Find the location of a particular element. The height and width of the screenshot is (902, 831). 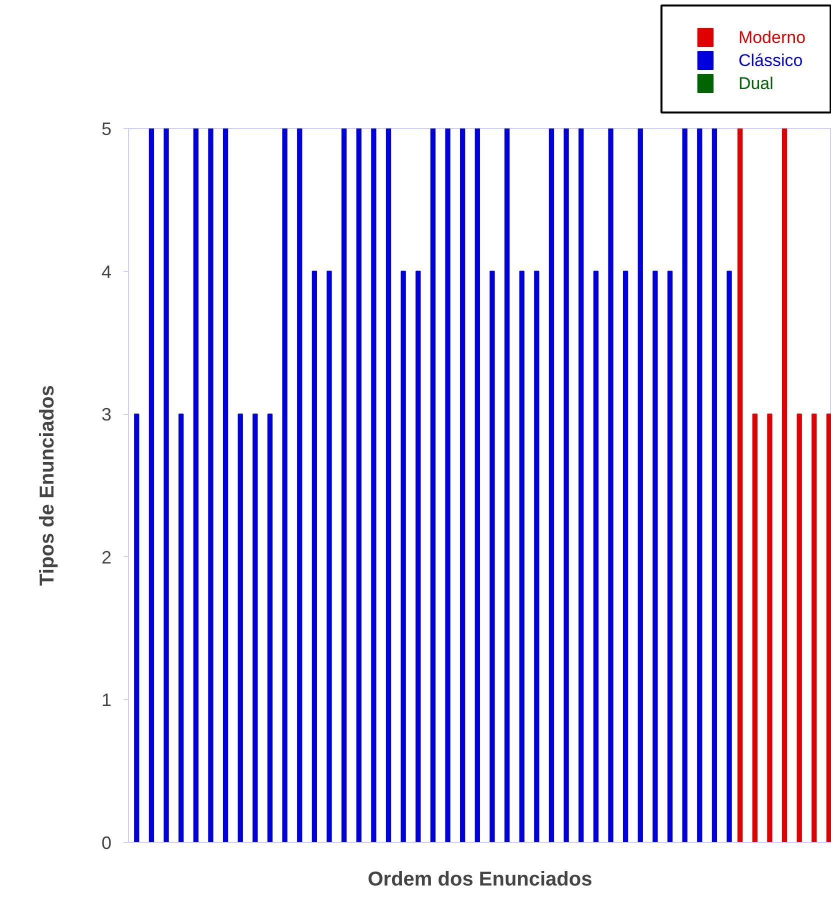

y-tick-label: 4 is located at coordinates (106, 272).